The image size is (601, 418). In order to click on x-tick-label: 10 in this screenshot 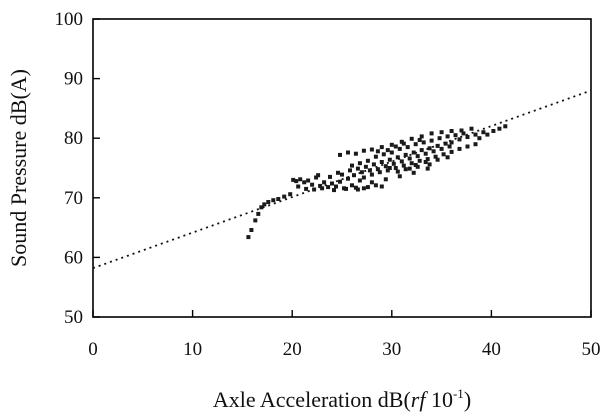, I will do `click(192, 349)`.